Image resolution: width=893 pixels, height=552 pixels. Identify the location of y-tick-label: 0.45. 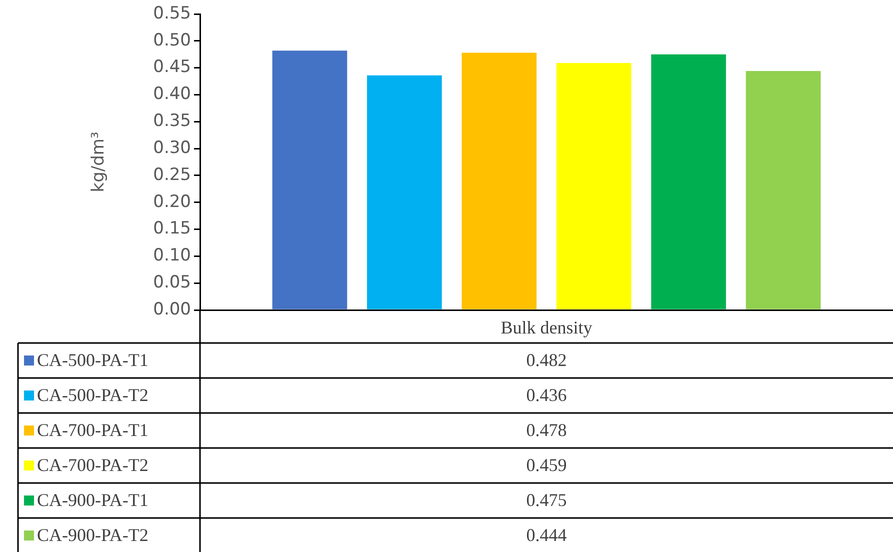
(172, 67).